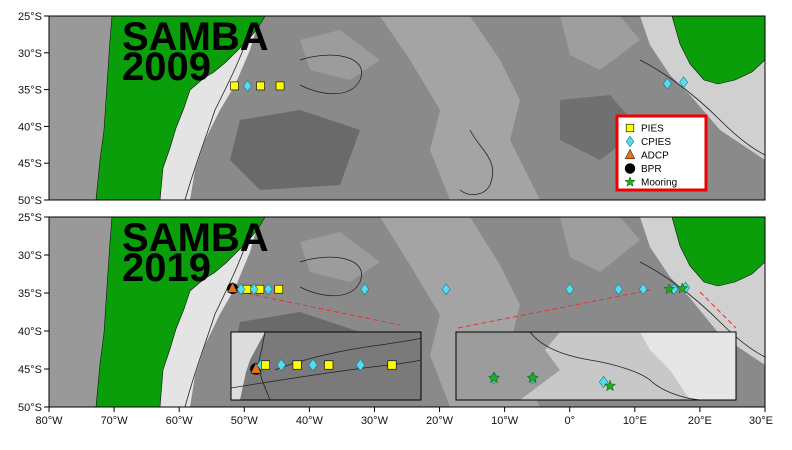  What do you see at coordinates (630, 168) in the screenshot?
I see `station-marker-bpr` at bounding box center [630, 168].